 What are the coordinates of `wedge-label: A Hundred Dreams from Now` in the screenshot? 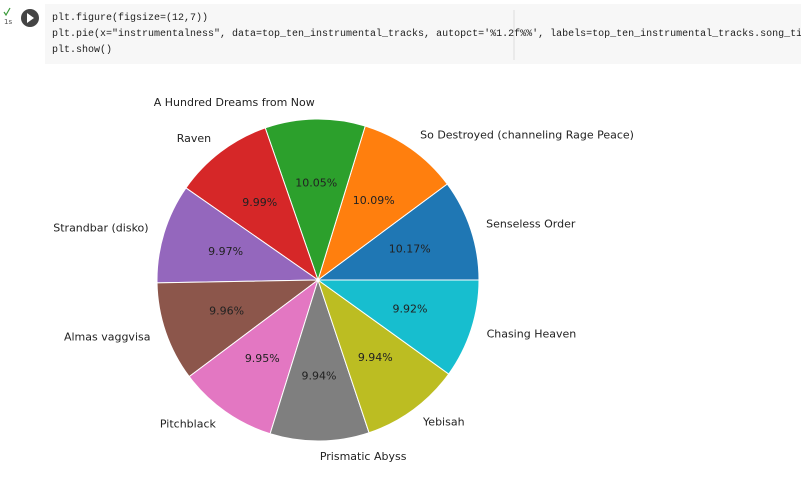 It's located at (234, 102).